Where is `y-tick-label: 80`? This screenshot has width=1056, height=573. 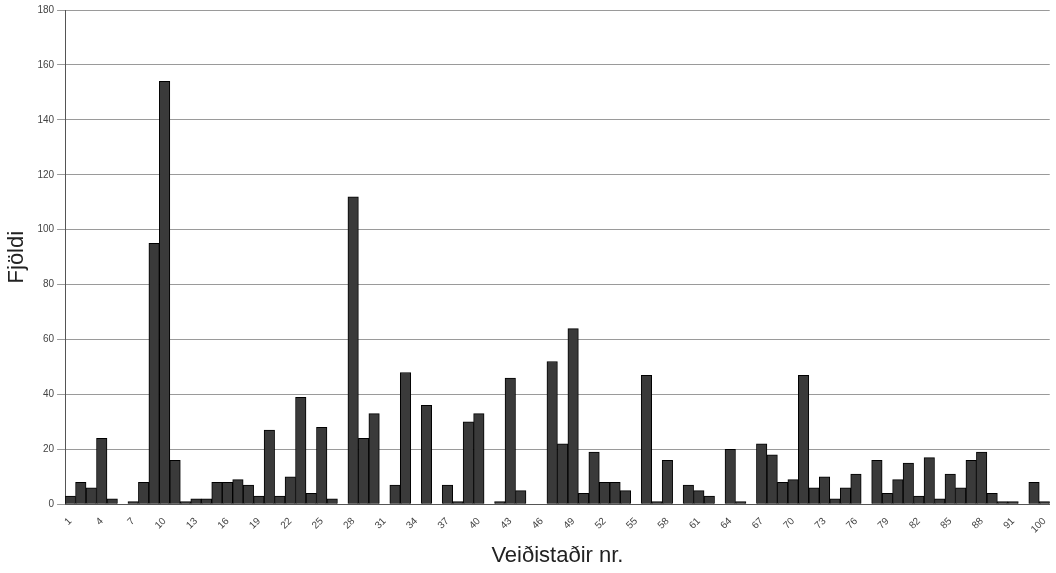
y-tick-label: 80 is located at coordinates (48, 284).